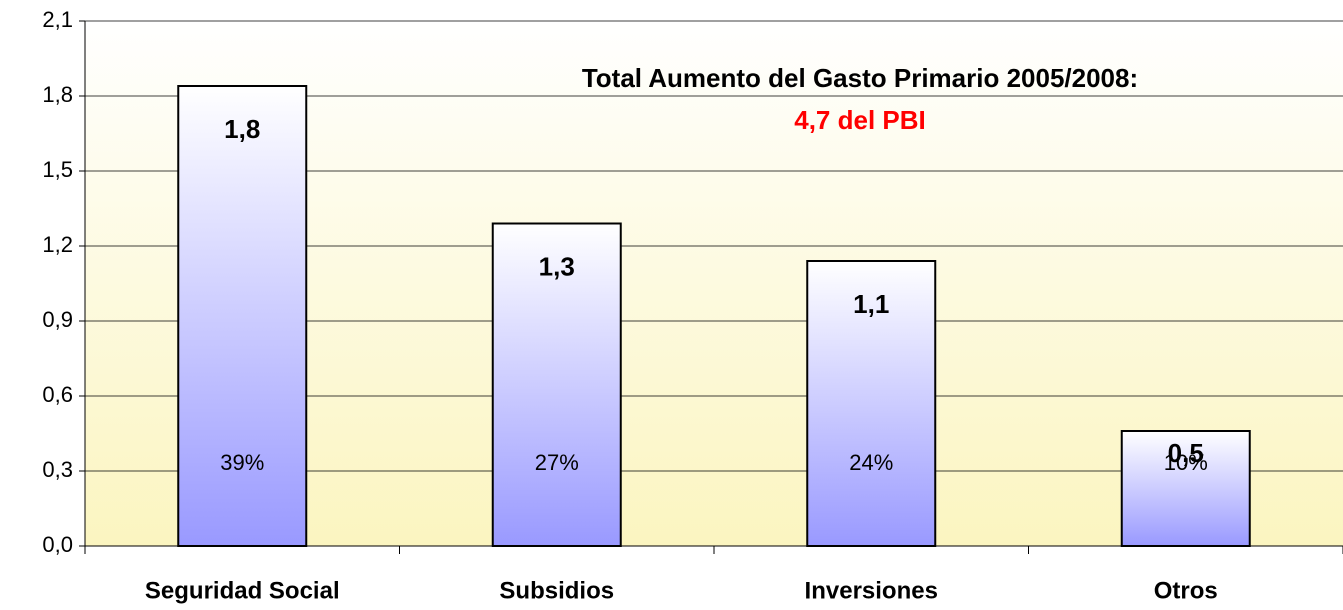  I want to click on percent-label: 10%, so click(1186, 462).